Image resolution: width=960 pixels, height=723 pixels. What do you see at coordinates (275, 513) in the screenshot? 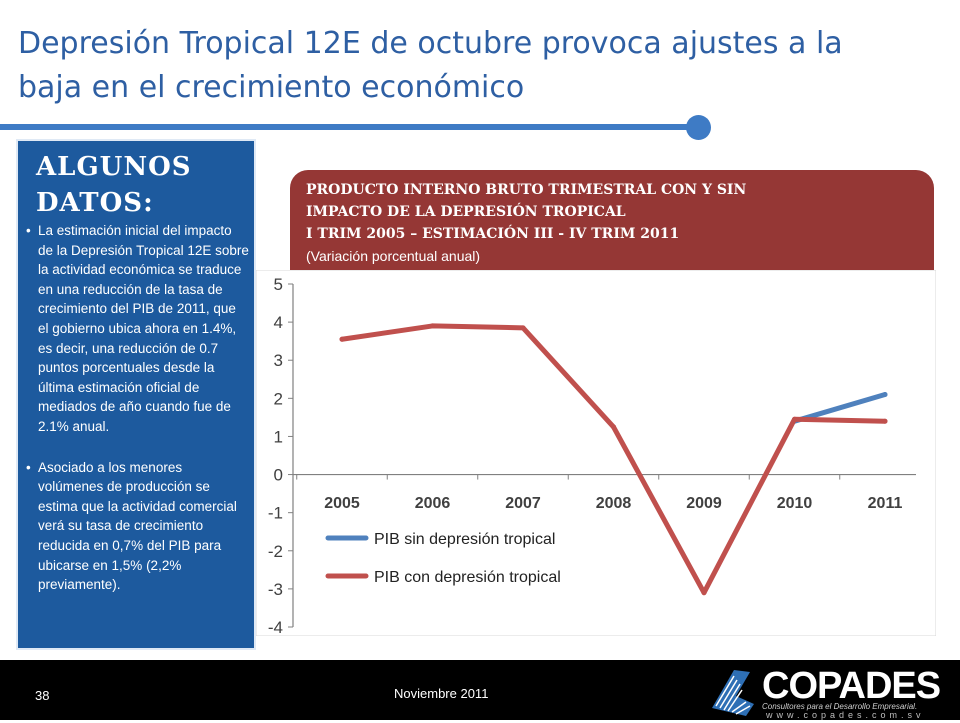
I see `y-tick-label: -1` at bounding box center [275, 513].